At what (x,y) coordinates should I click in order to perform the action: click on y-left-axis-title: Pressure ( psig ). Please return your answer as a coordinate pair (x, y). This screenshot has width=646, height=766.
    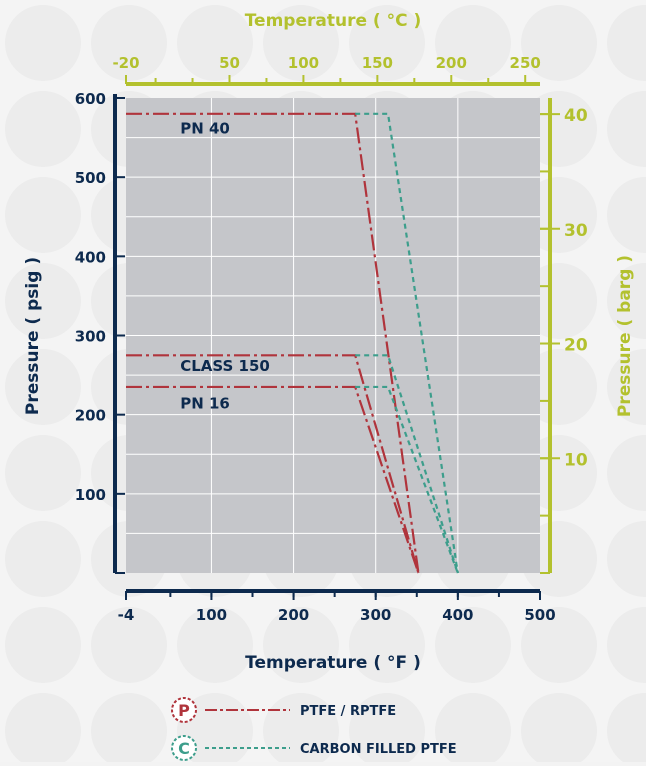
    Looking at the image, I should click on (33, 336).